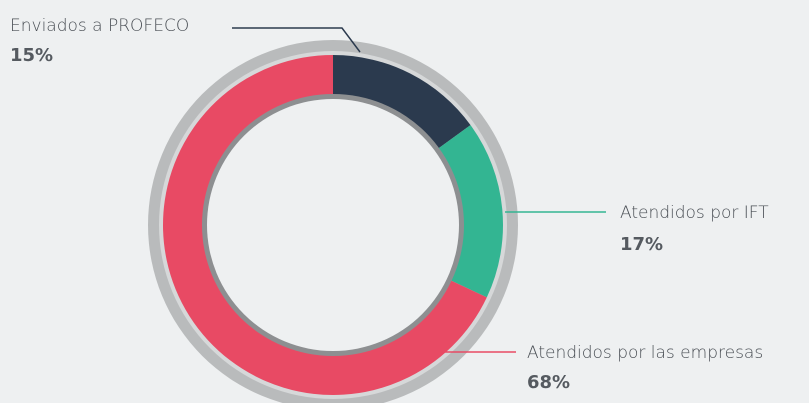  Describe the element at coordinates (31, 55) in the screenshot. I see `slice-value-label: 15%` at that location.